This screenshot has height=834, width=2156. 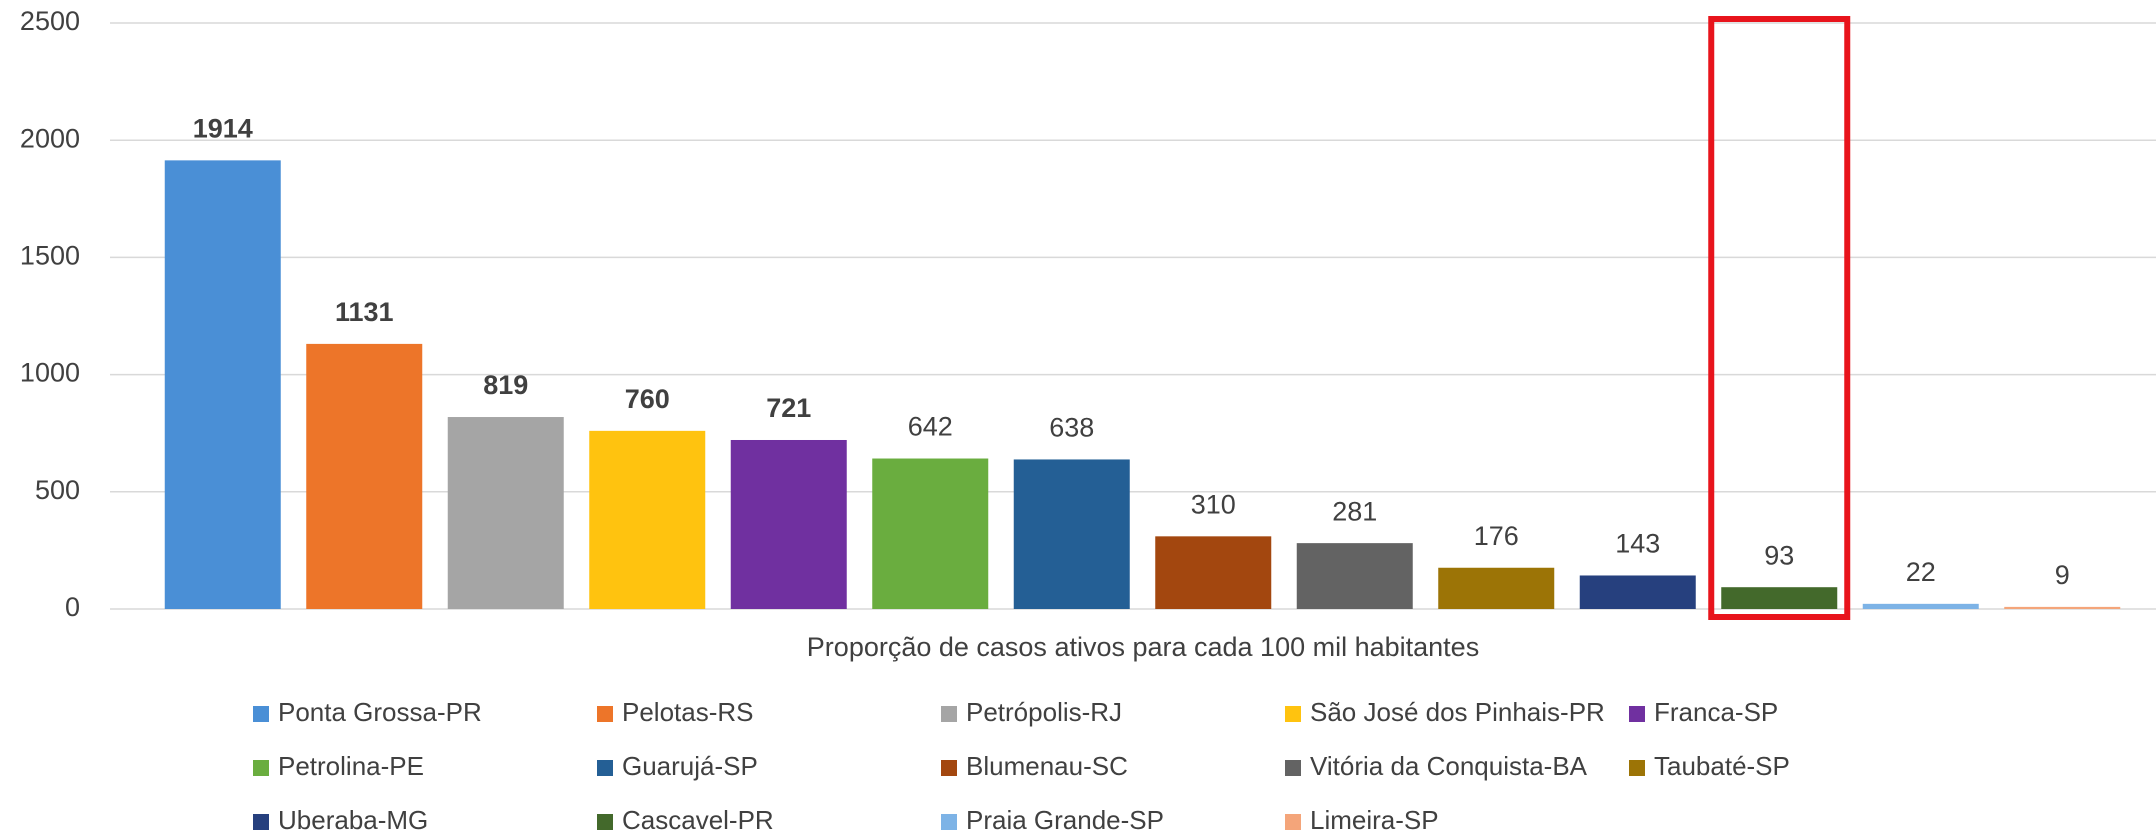 I want to click on data-label: 176, so click(x=1496, y=536).